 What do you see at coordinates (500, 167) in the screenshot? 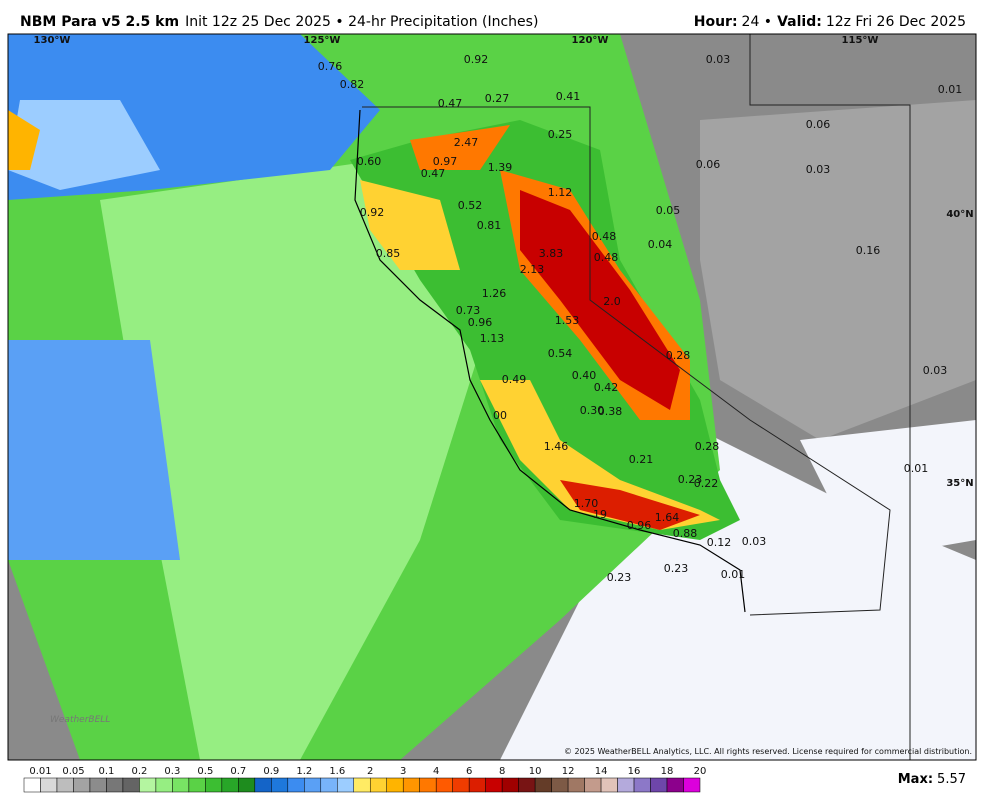
I see `precip-value: 1.39` at bounding box center [500, 167].